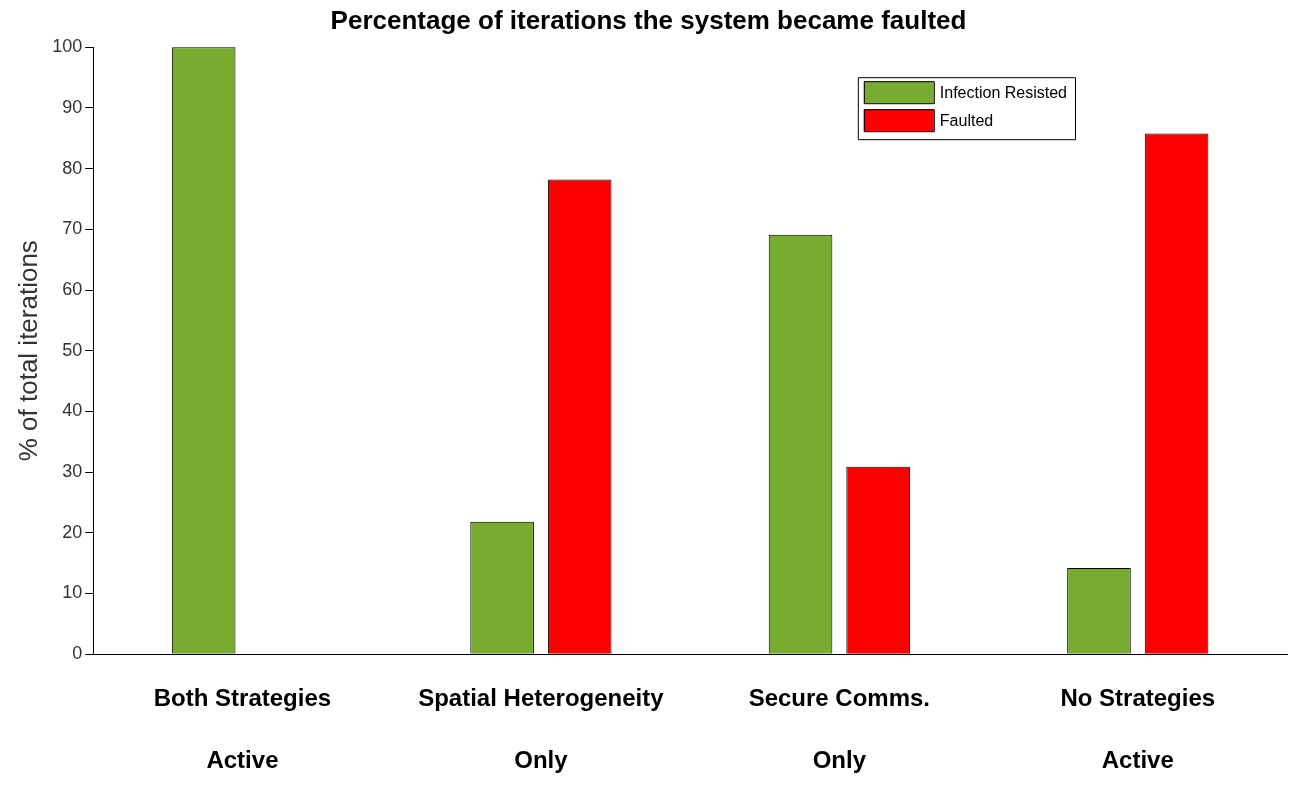 This screenshot has width=1303, height=805. I want to click on y-tick-label: 60, so click(72, 288).